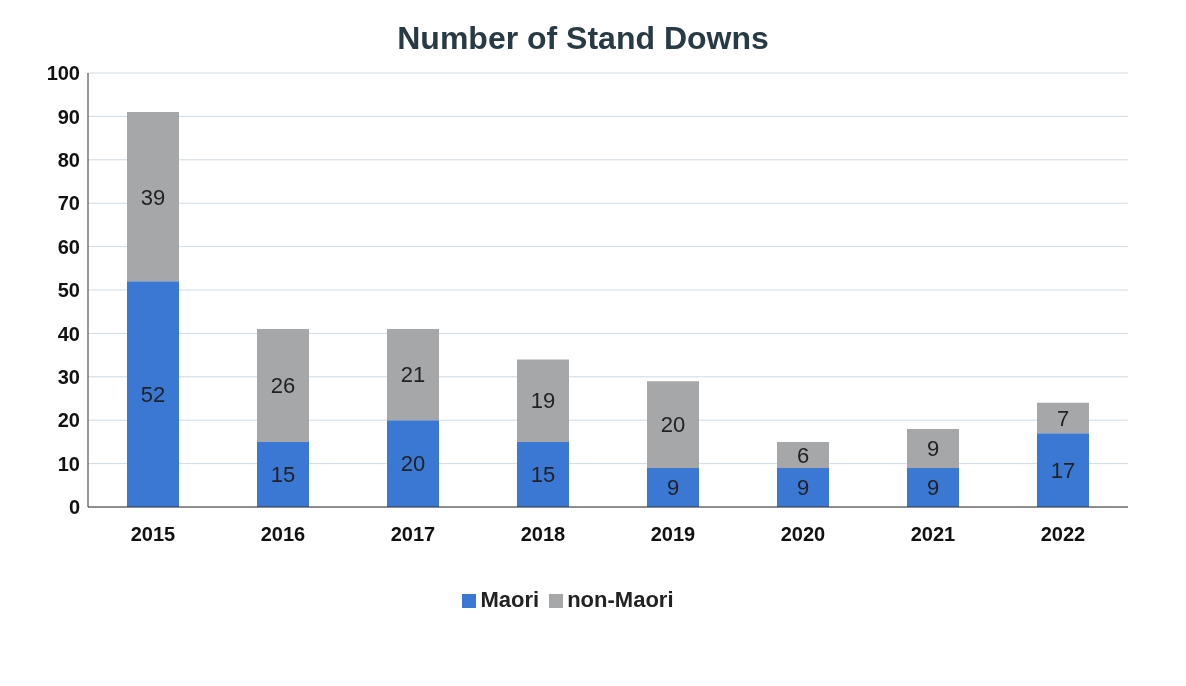 This screenshot has width=1186, height=686. What do you see at coordinates (68, 159) in the screenshot?
I see `y-tick-label: 80` at bounding box center [68, 159].